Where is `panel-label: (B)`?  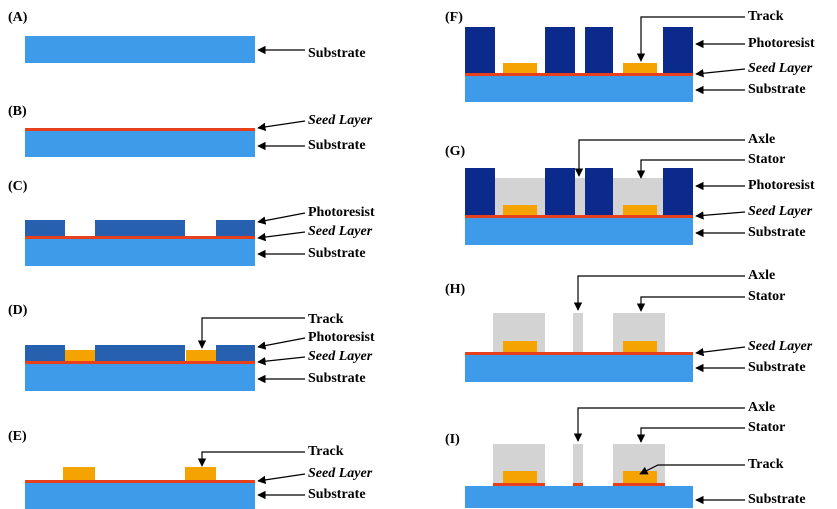 panel-label: (B) is located at coordinates (17, 111).